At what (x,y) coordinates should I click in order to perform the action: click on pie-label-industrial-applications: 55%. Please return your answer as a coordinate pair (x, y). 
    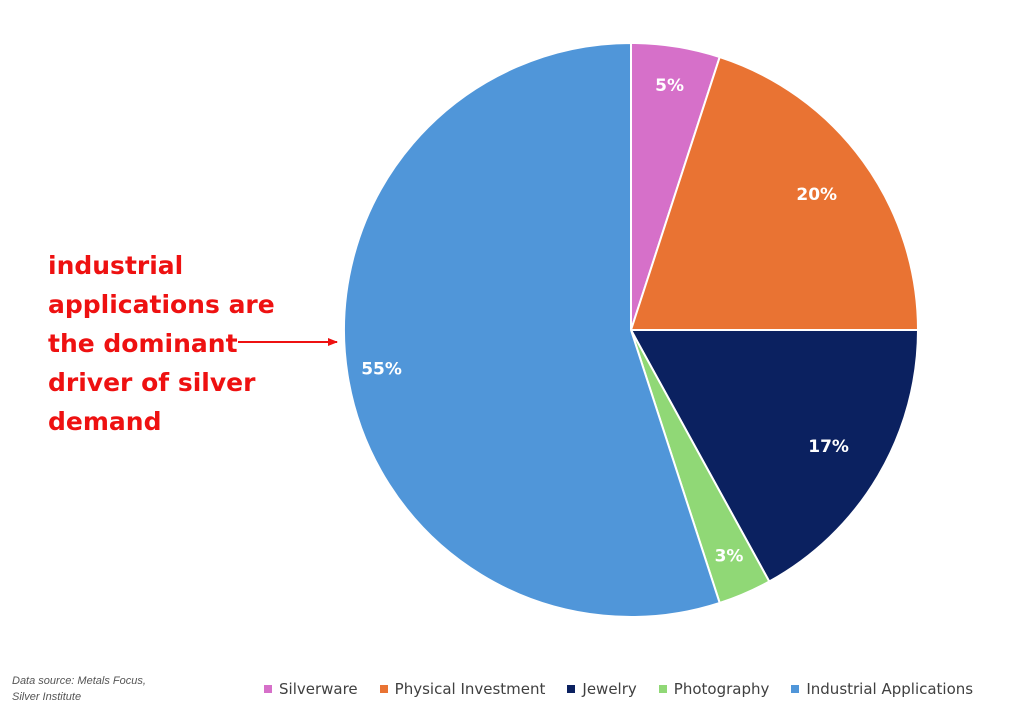
    Looking at the image, I should click on (381, 370).